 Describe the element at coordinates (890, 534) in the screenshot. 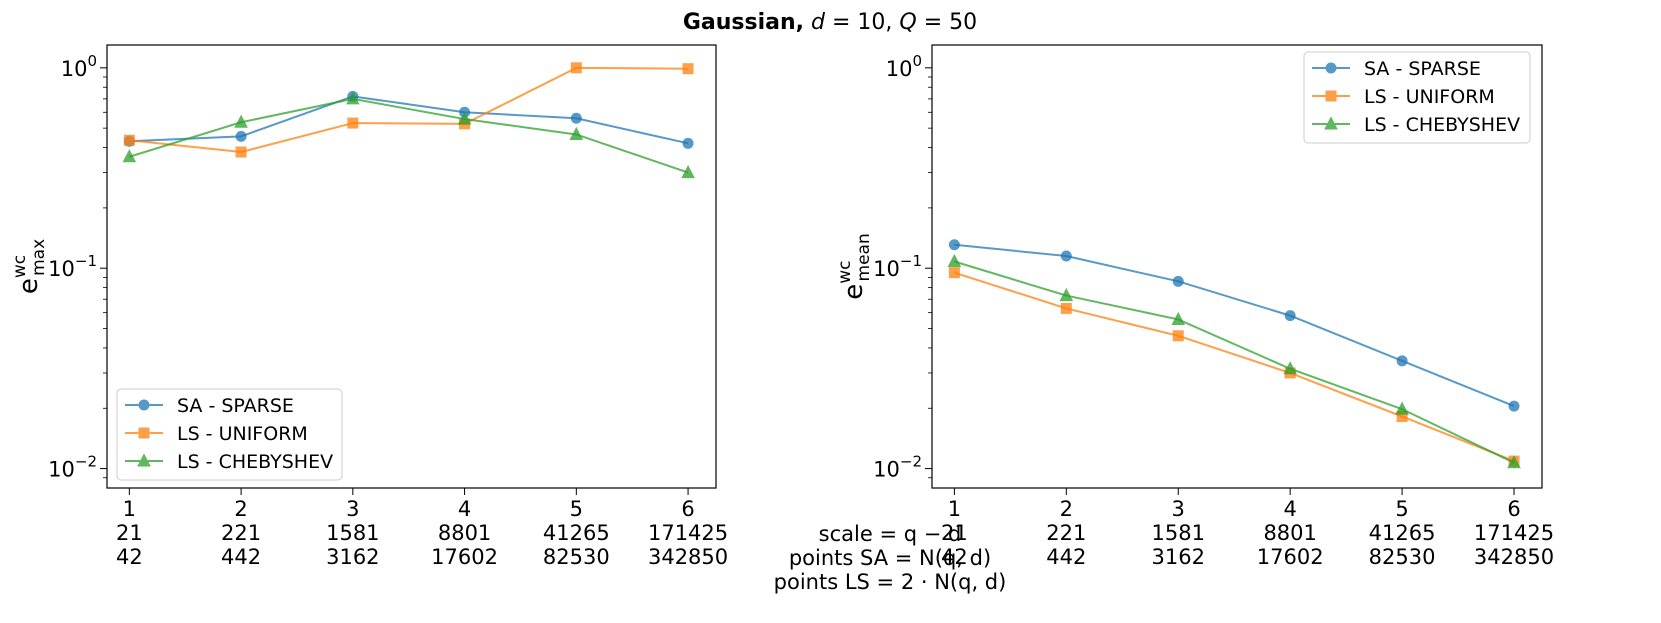

I see `x-row-label-scale: scale = q − d` at that location.